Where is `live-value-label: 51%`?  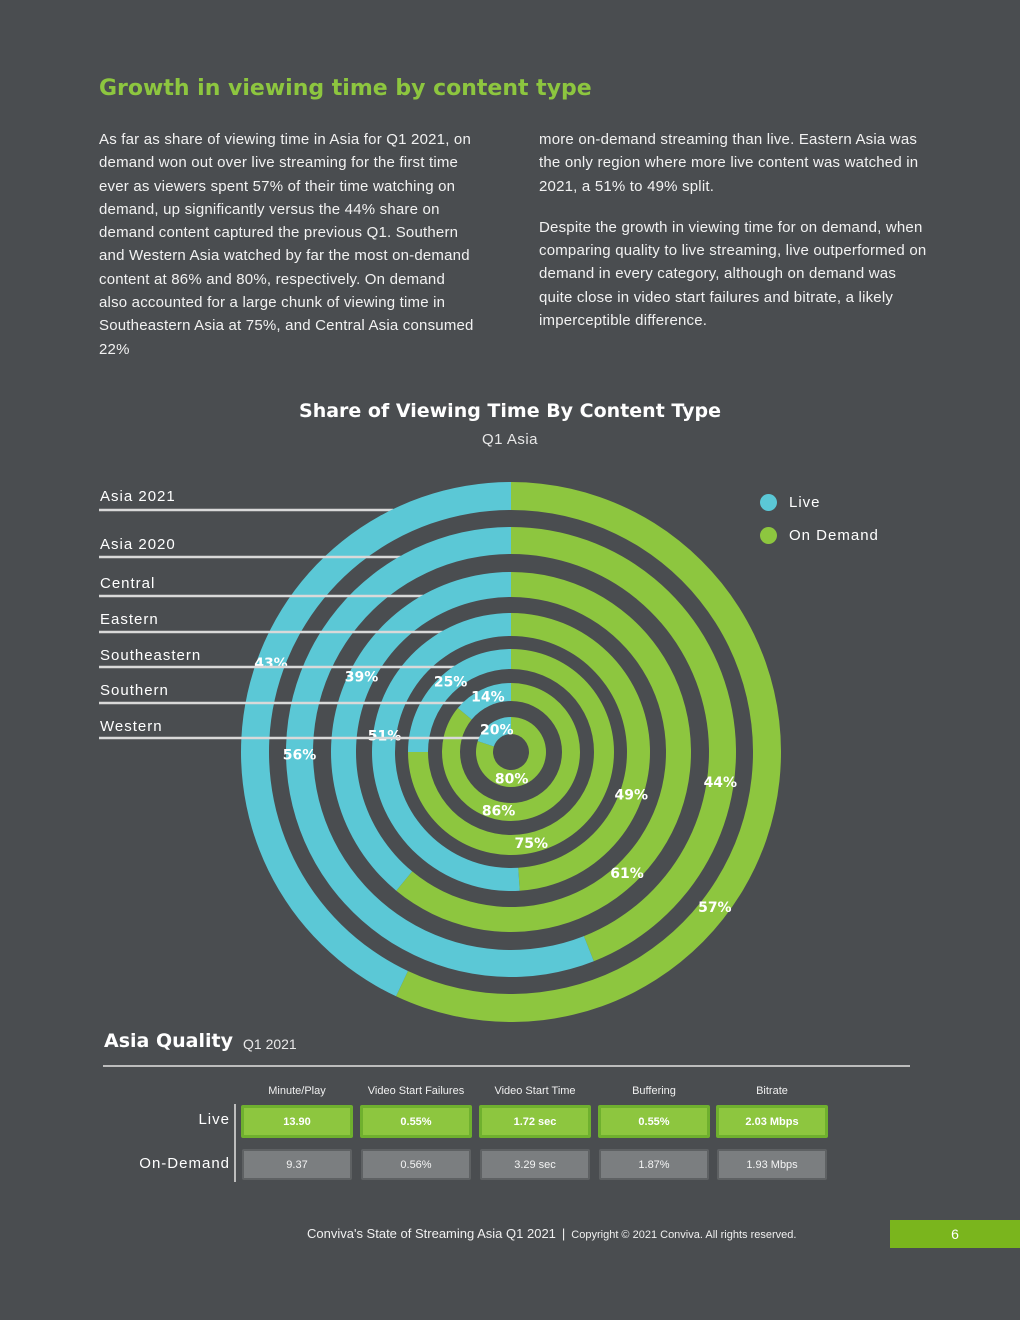 live-value-label: 51% is located at coordinates (385, 737).